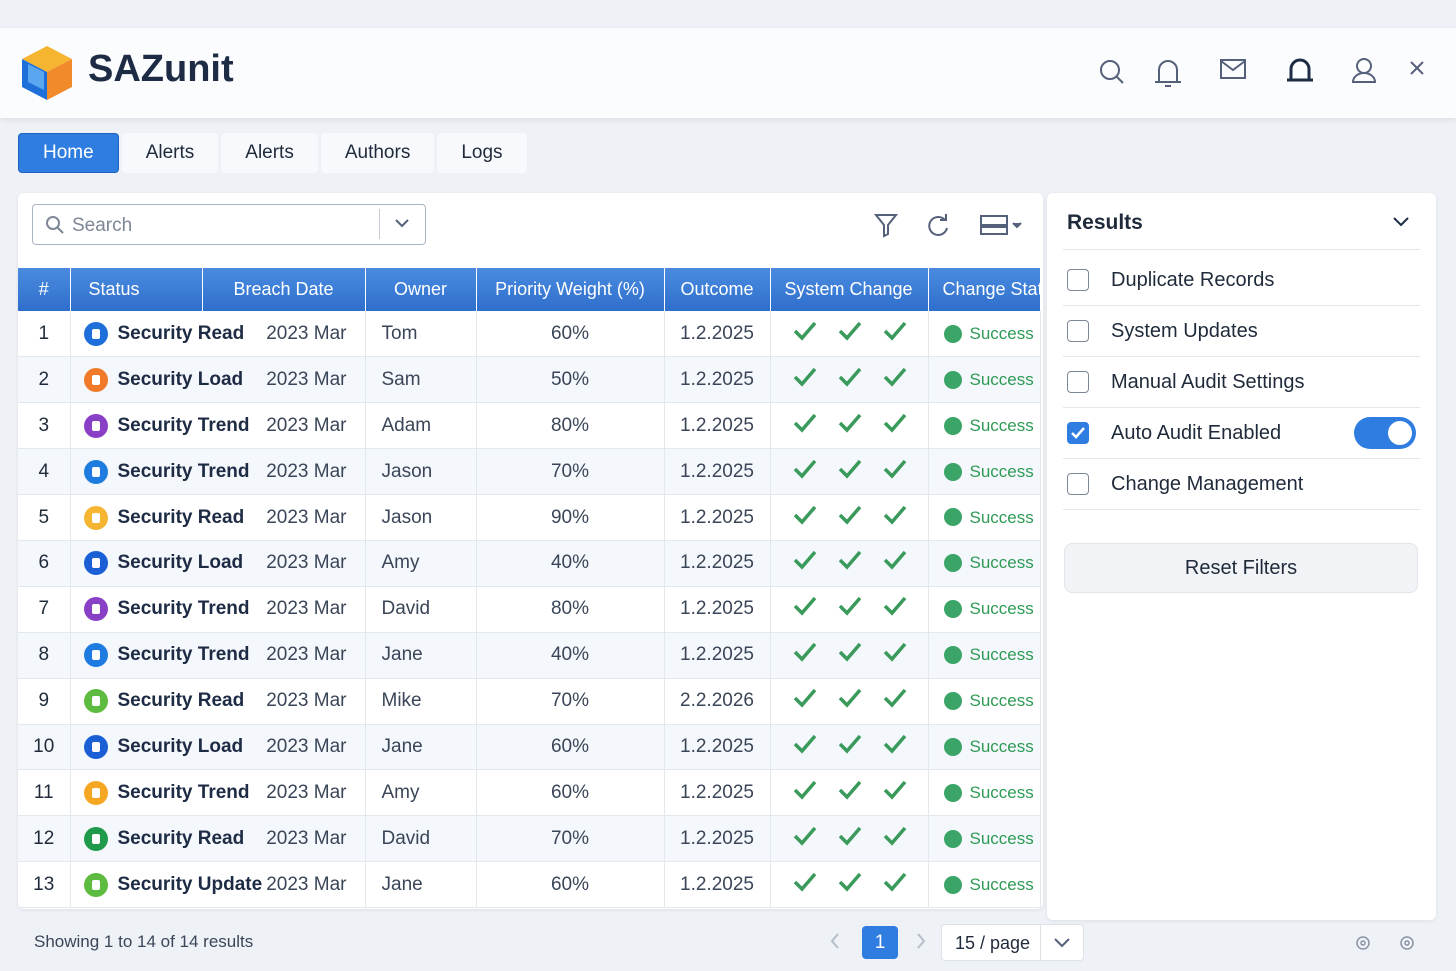 Image resolution: width=1456 pixels, height=971 pixels. Describe the element at coordinates (1300, 70) in the screenshot. I see `alerts-icon` at that location.